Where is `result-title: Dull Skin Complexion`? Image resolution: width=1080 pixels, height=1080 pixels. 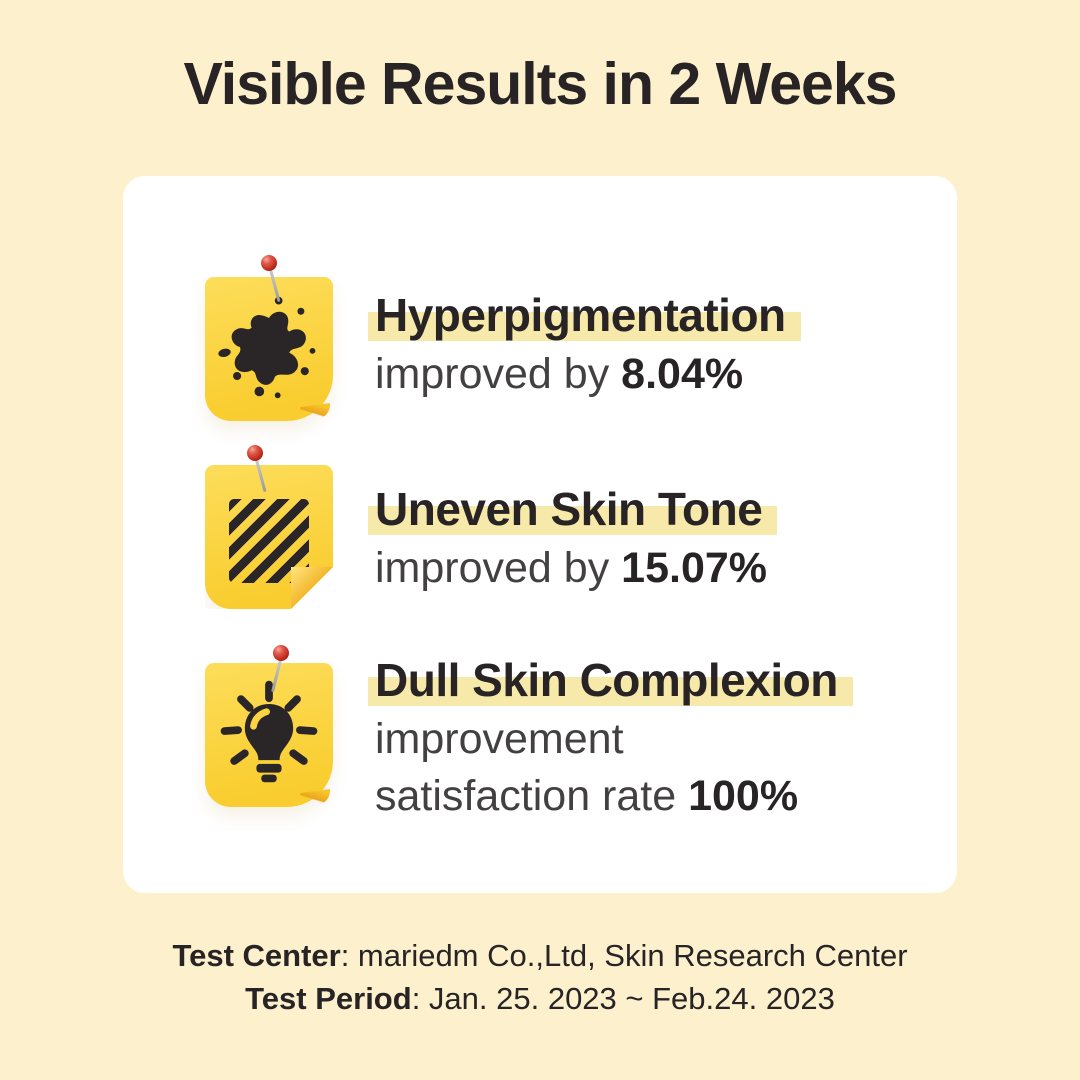 result-title: Dull Skin Complexion is located at coordinates (610, 680).